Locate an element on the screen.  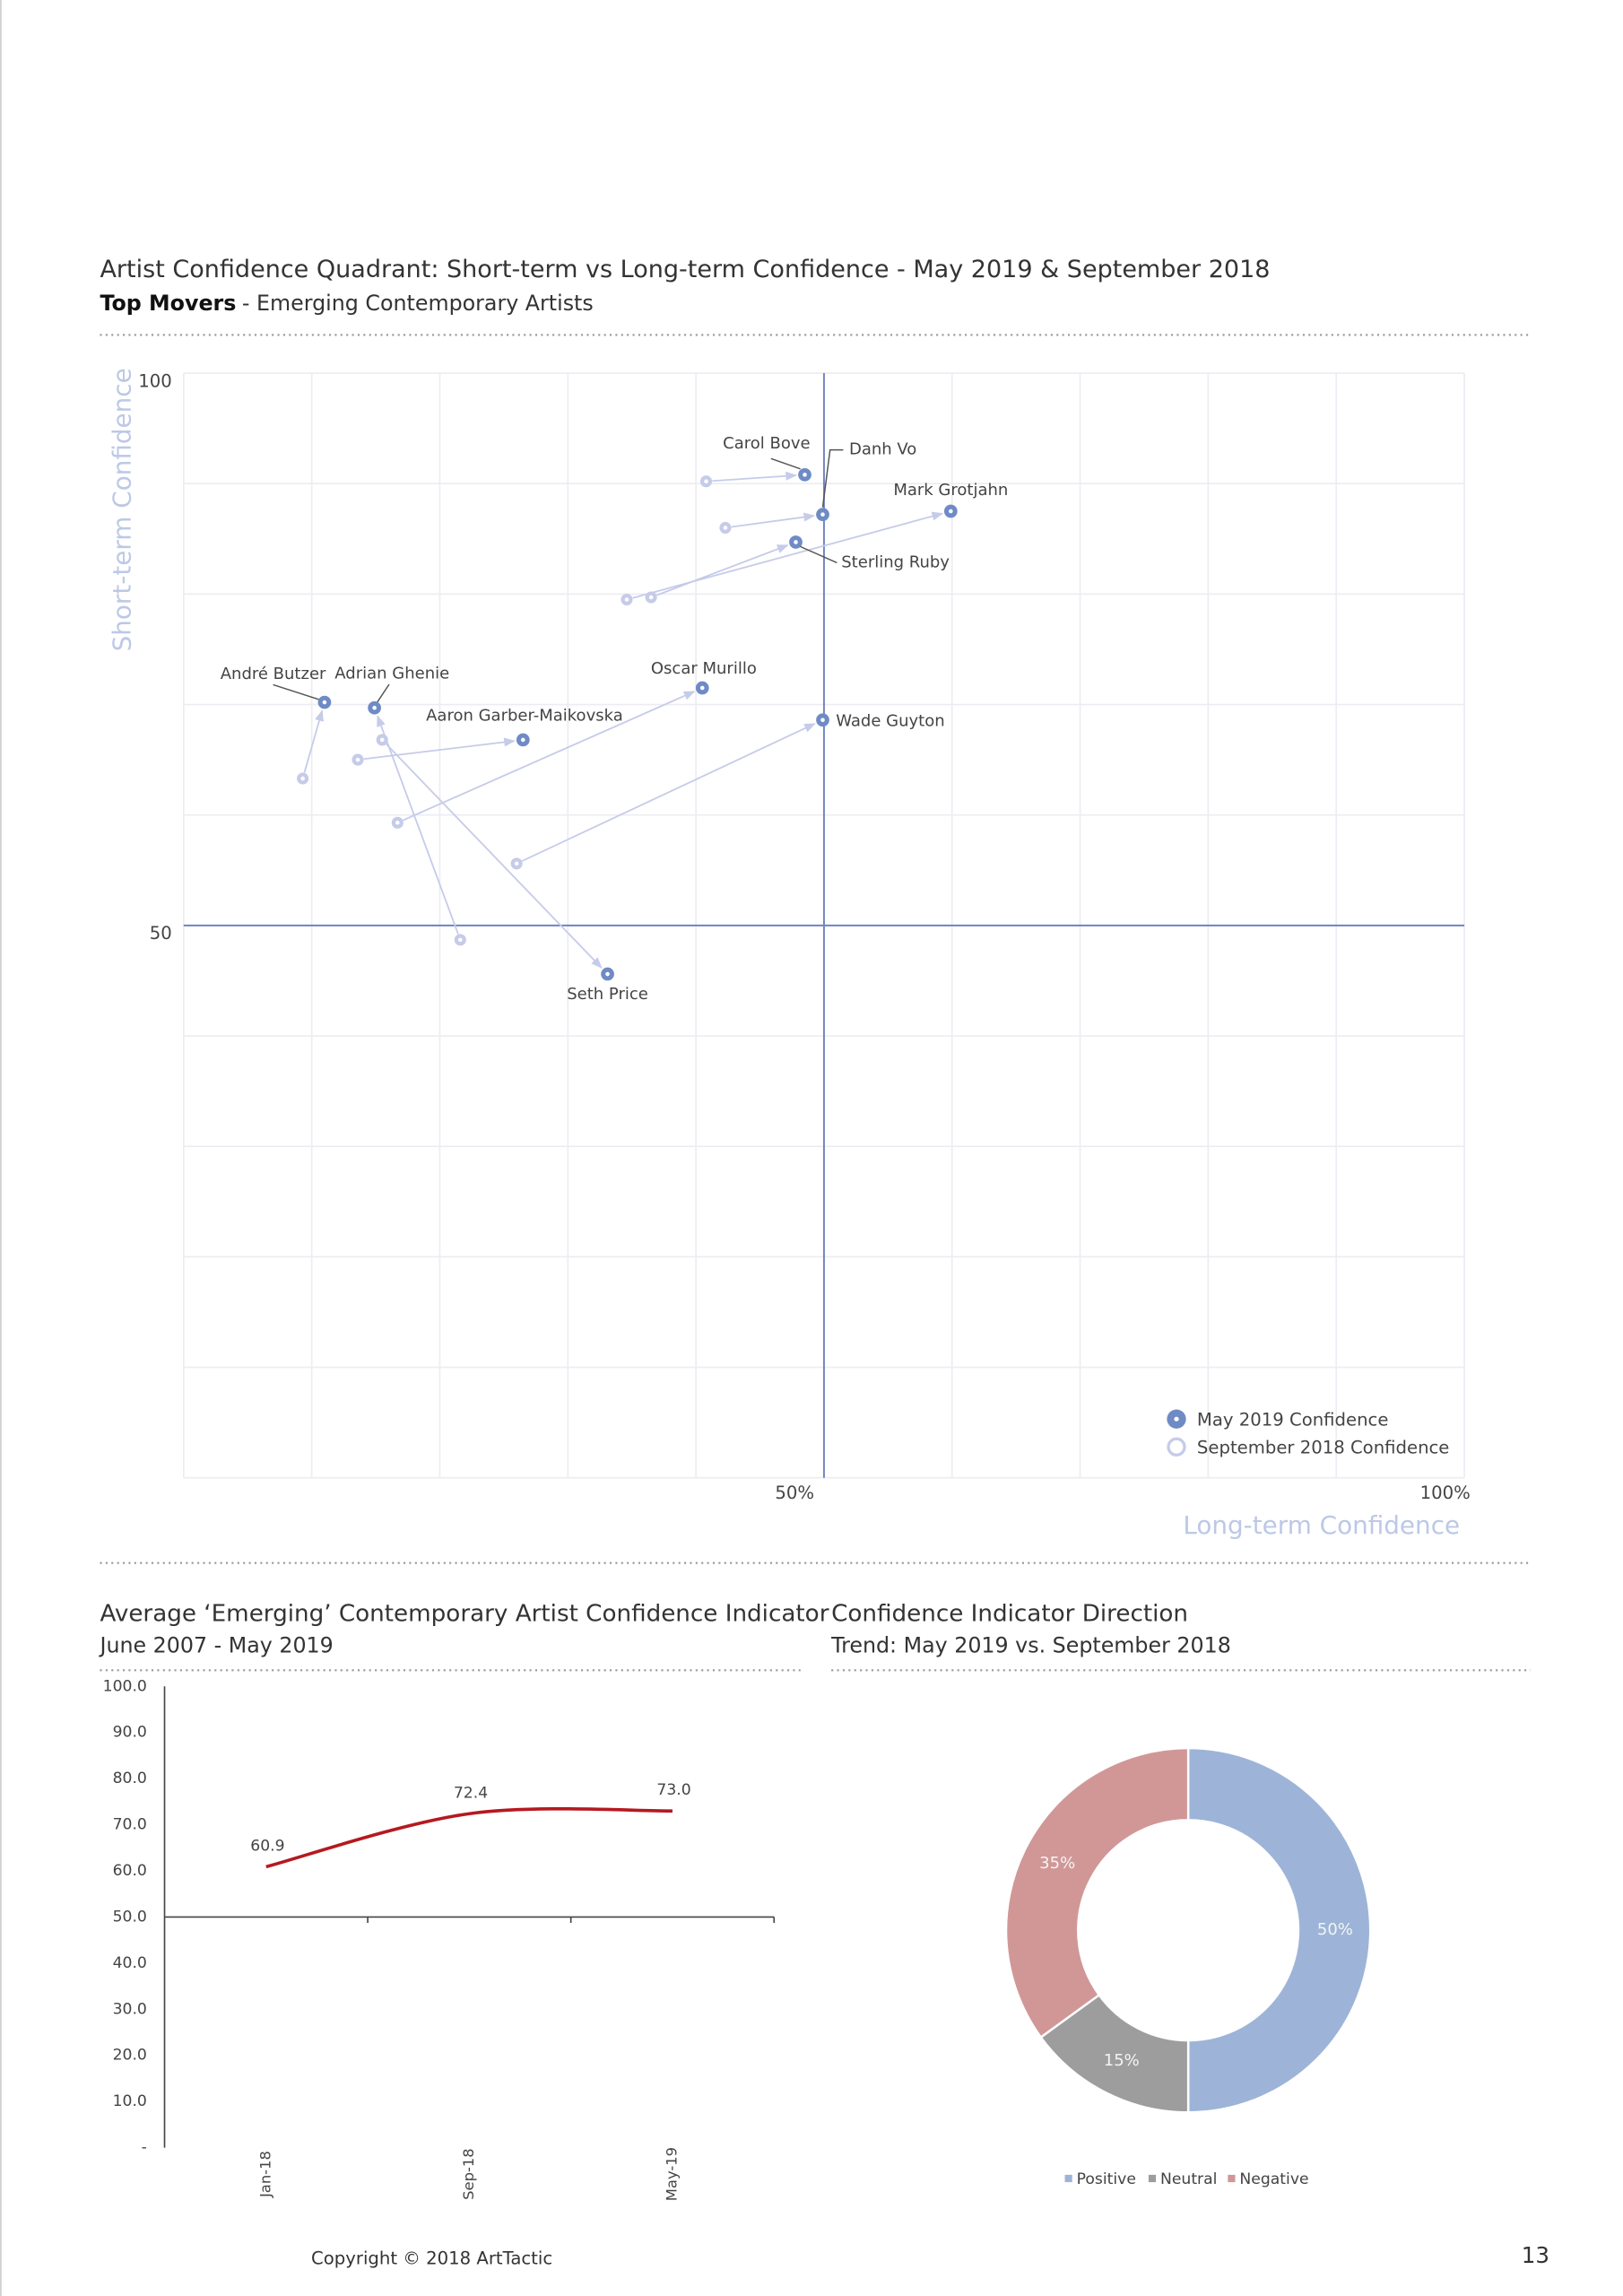
x-tick-label: Jan-18 is located at coordinates (264, 2174).